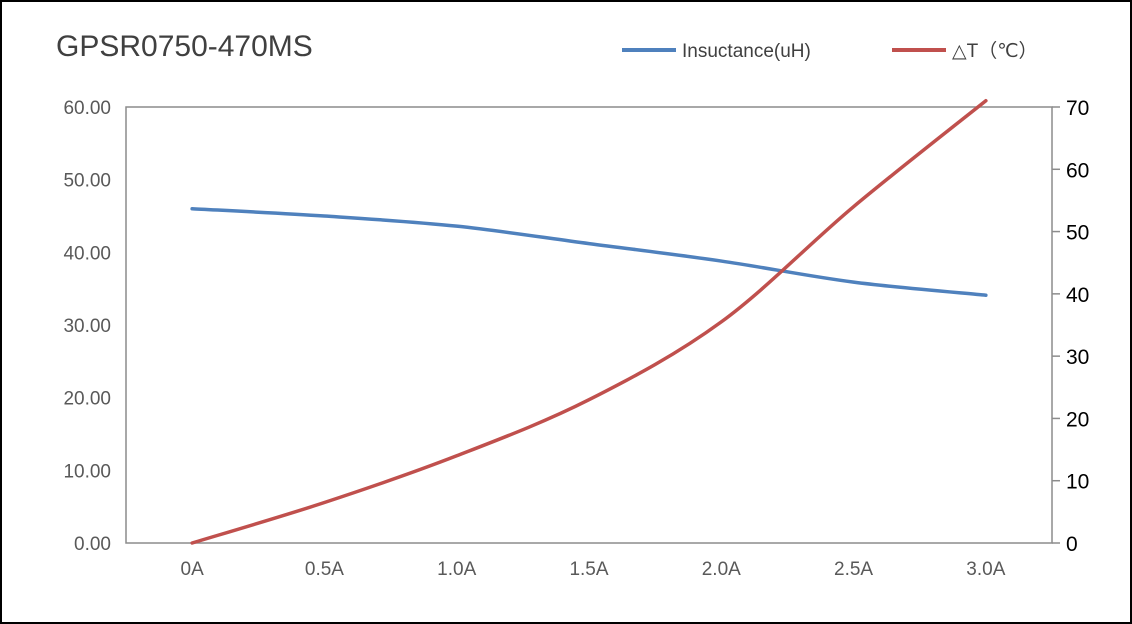  I want to click on x-tick-label: 1.5A, so click(588, 569).